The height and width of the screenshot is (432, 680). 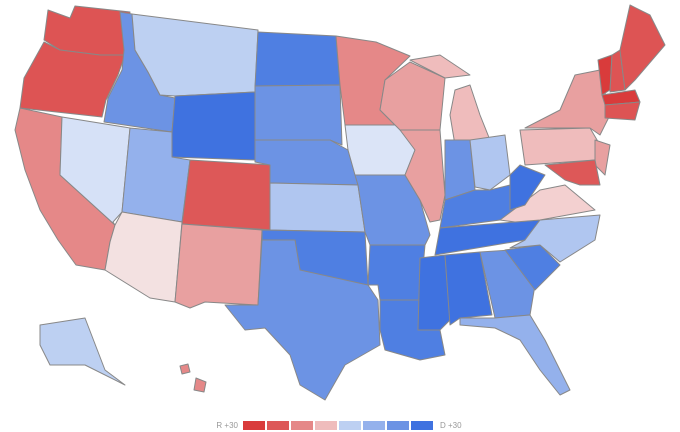 I want to click on legend-high-label: D +30, so click(x=451, y=425).